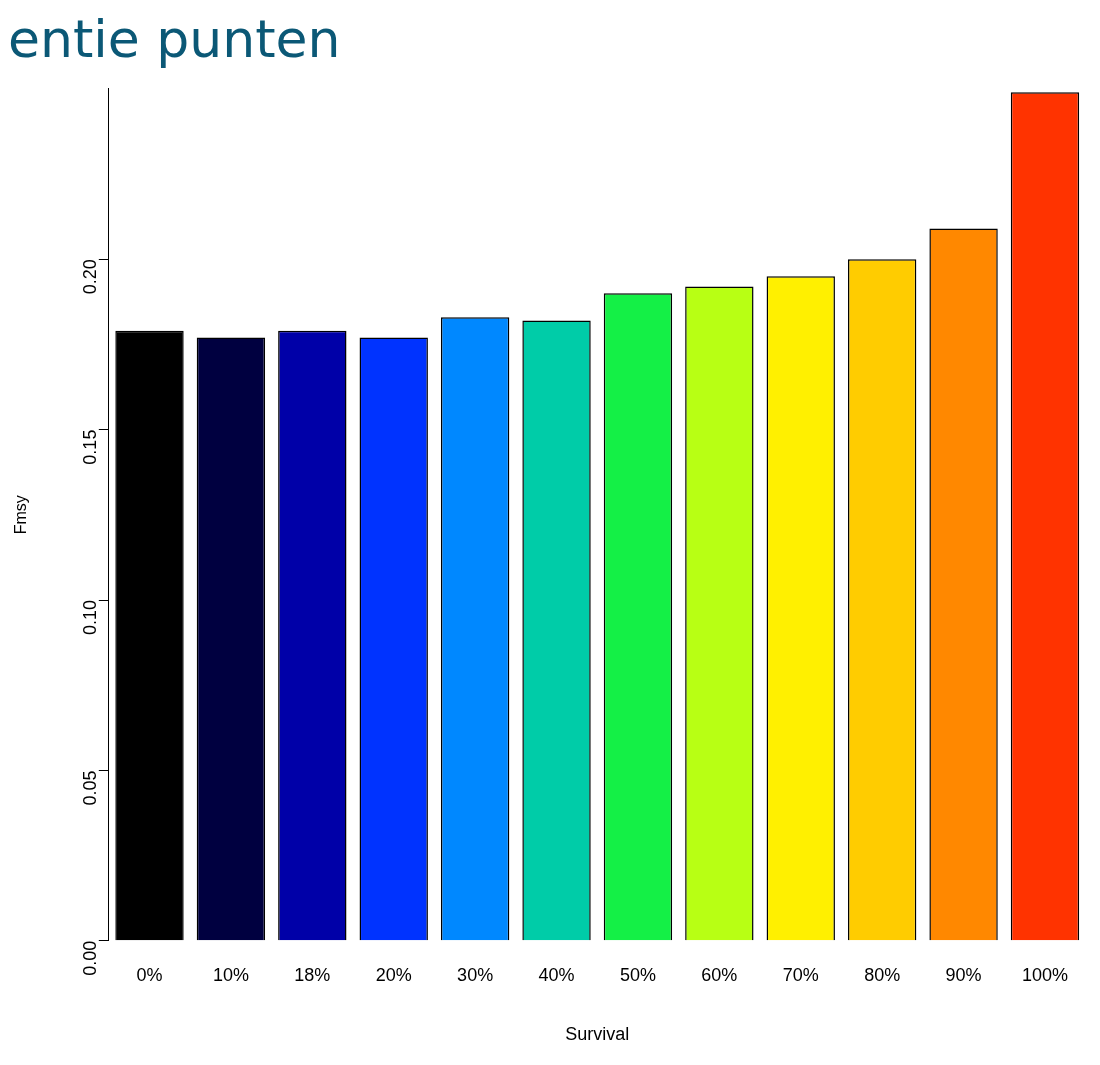  Describe the element at coordinates (149, 974) in the screenshot. I see `x-tick-label: 0%` at that location.